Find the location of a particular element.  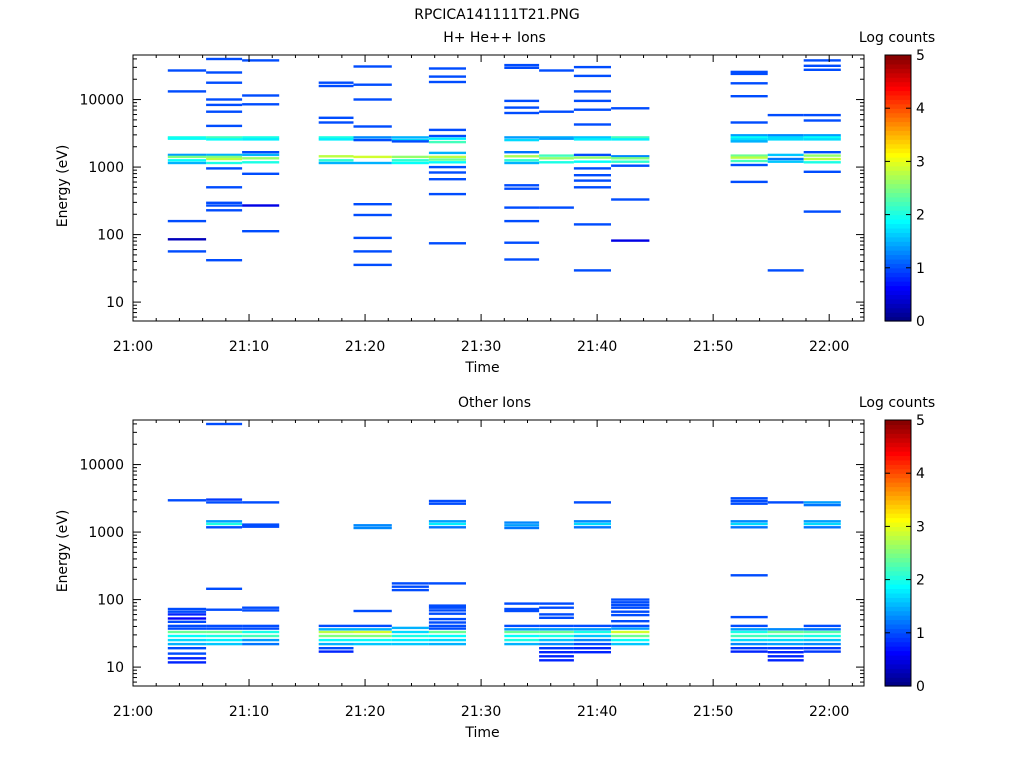

figure-title: RPCICA141111T21.PNG is located at coordinates (496, 15).